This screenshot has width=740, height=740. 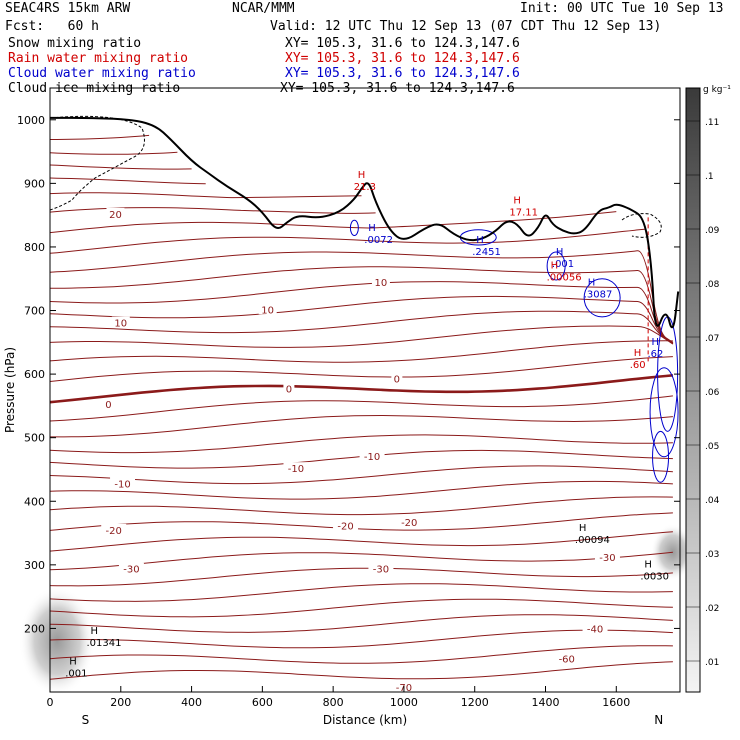 I want to click on isotherm-label: 20, so click(x=115, y=215).